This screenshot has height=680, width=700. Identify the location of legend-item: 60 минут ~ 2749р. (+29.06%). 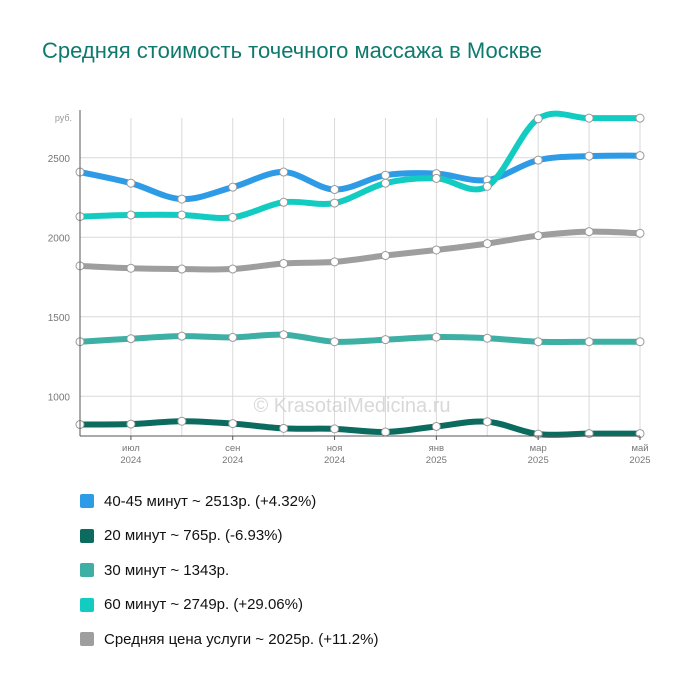
(229, 605).